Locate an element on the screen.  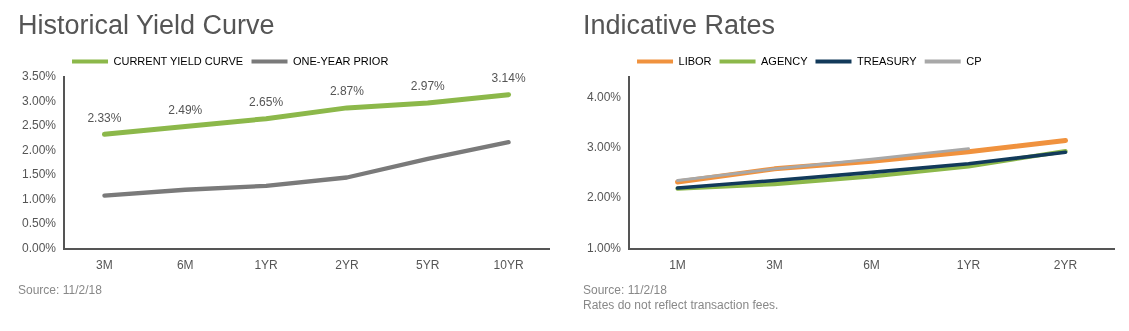
legend-label: CP is located at coordinates (974, 60).